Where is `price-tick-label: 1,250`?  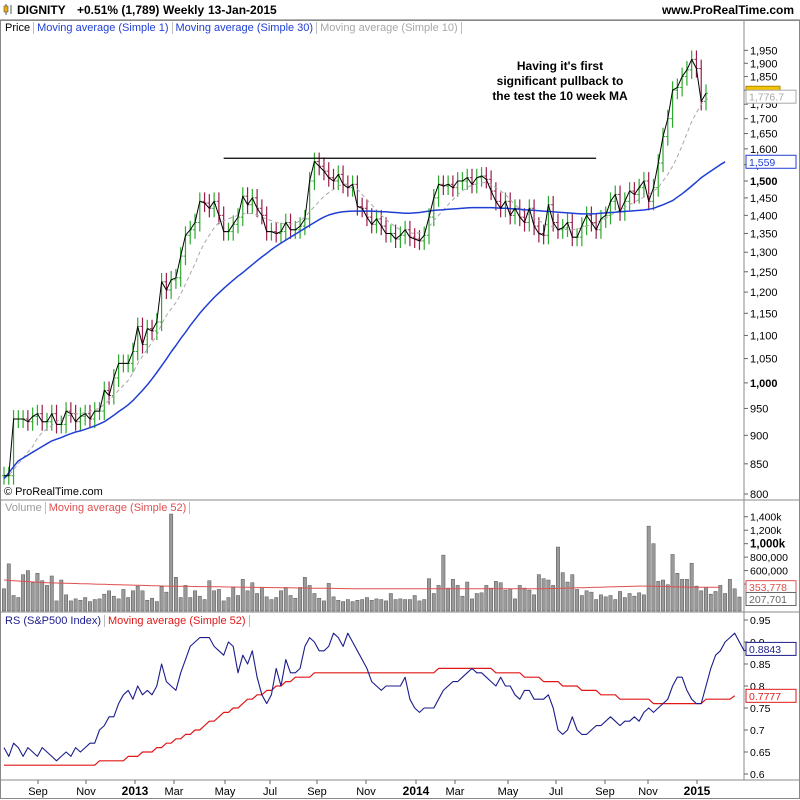 price-tick-label: 1,250 is located at coordinates (764, 273).